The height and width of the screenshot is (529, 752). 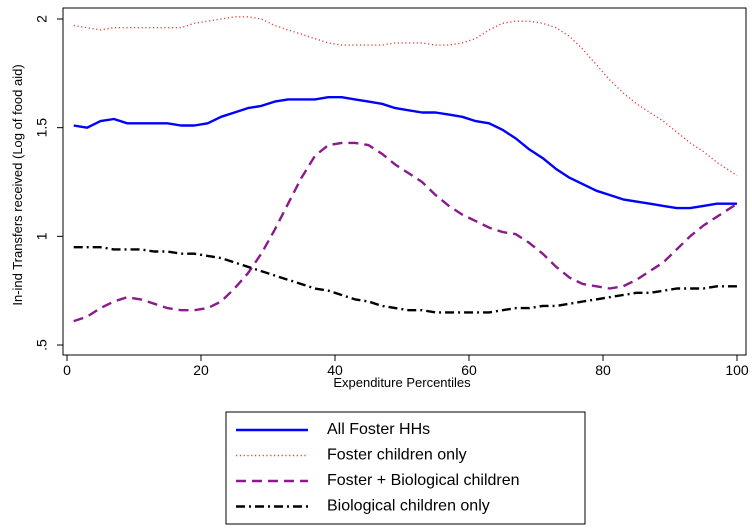 What do you see at coordinates (67, 370) in the screenshot?
I see `x-tick-label: 0` at bounding box center [67, 370].